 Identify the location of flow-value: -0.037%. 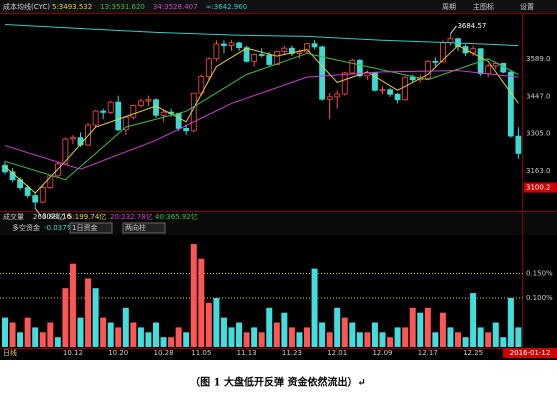
(59, 228).